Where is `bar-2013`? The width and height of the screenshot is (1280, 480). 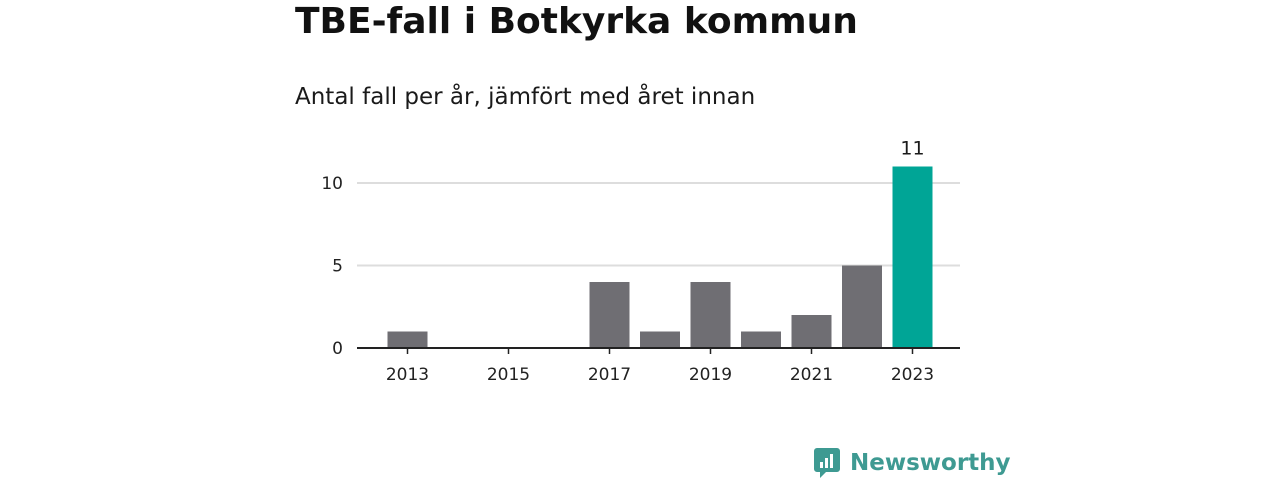 bar-2013 is located at coordinates (407, 339).